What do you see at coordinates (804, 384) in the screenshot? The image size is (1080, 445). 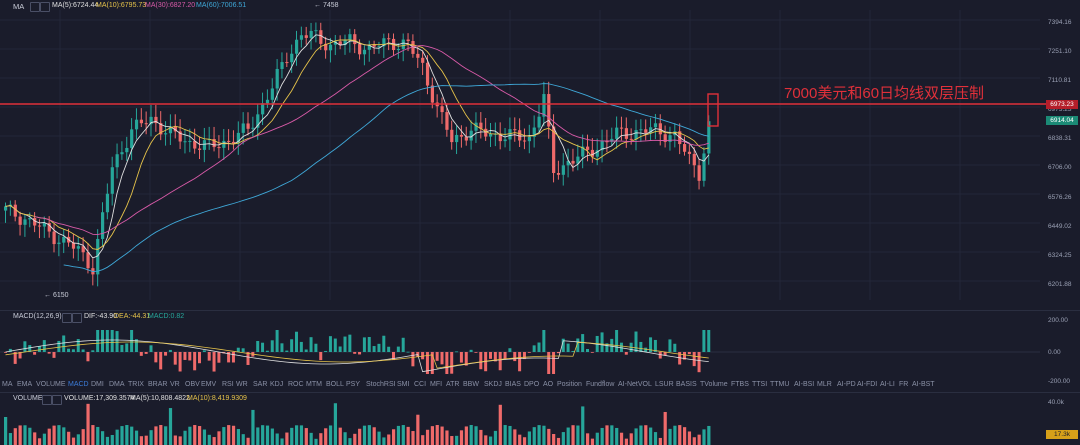 I see `indicator-tab-ai-bsi: AI-BSI` at bounding box center [804, 384].